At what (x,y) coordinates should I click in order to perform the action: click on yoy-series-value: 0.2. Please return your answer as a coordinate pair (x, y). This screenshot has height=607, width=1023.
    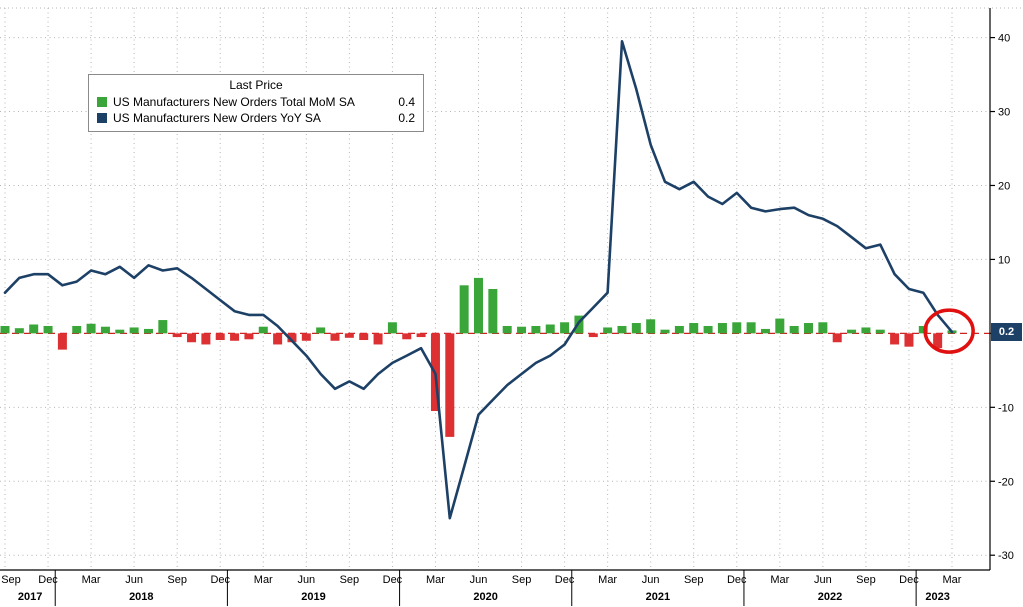
    Looking at the image, I should click on (406, 118).